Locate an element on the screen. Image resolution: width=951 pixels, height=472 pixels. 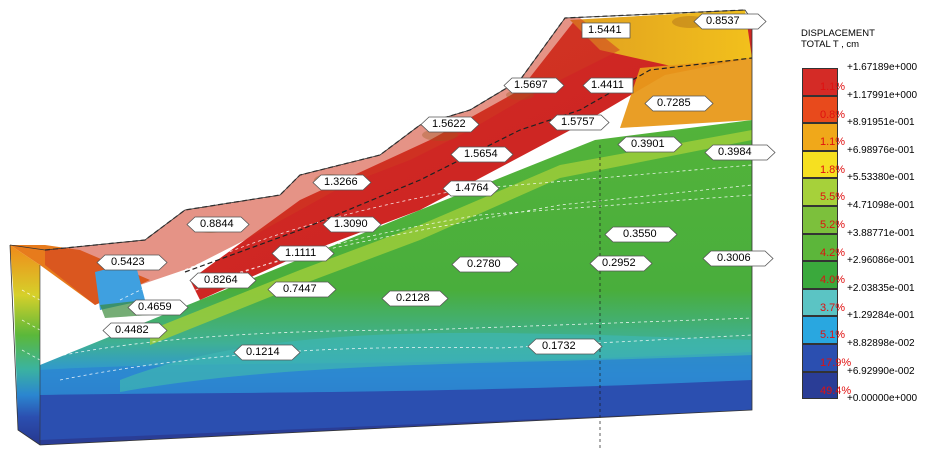
legend-value: +8.91951e-001 is located at coordinates (881, 123).